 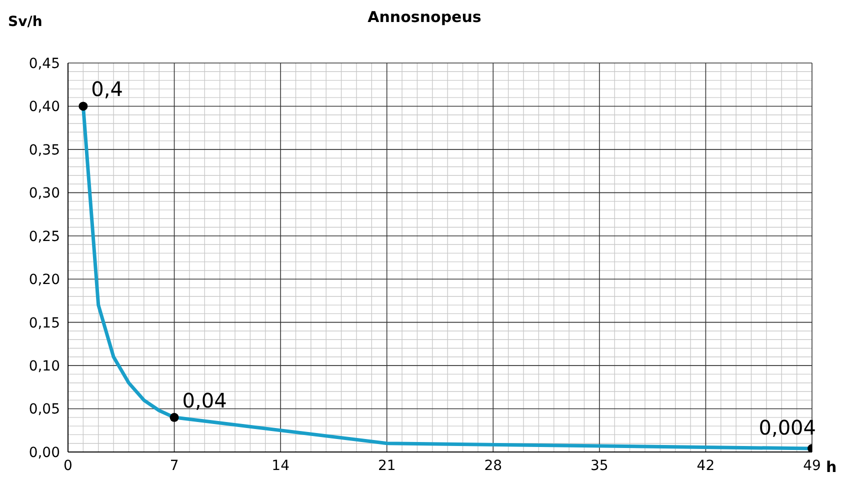 I want to click on x-tick-label: 14, so click(x=281, y=466).